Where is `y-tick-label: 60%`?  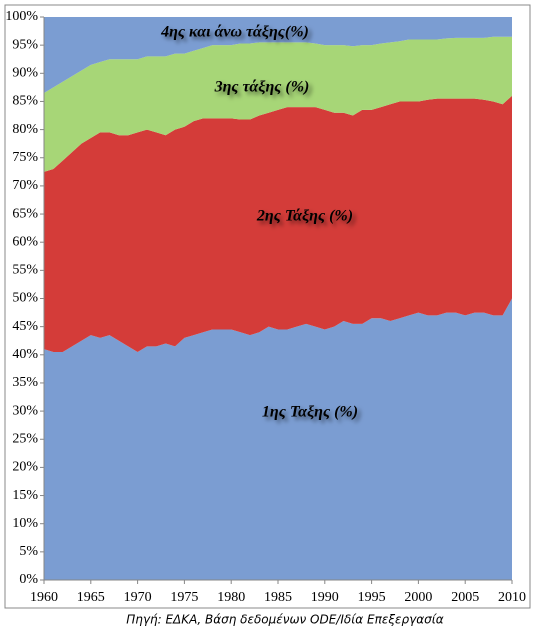
y-tick-label: 60% is located at coordinates (25, 241).